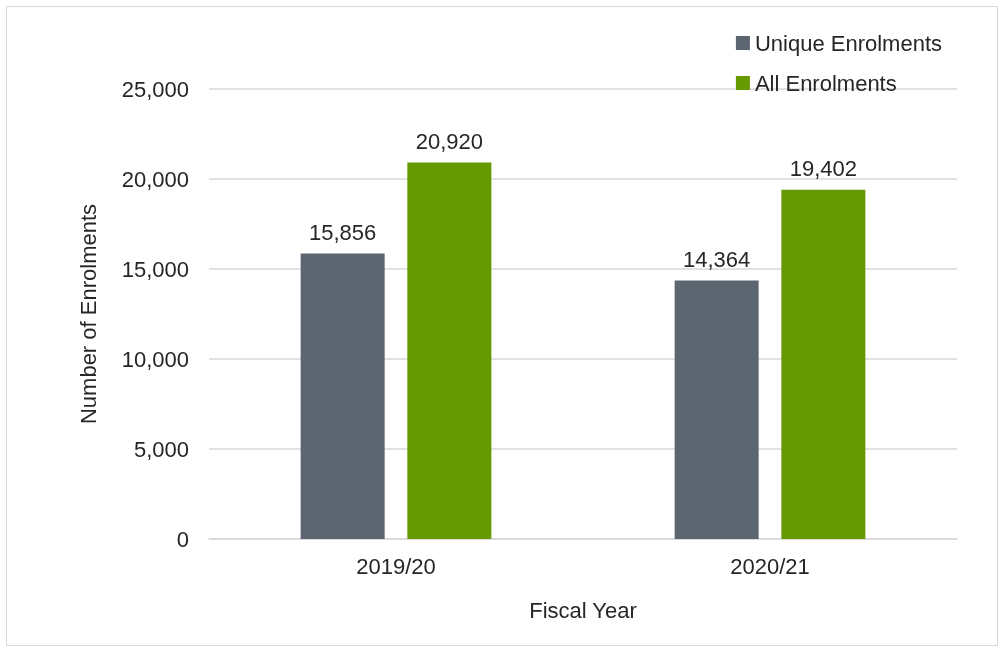  Describe the element at coordinates (155, 179) in the screenshot. I see `y-tick-label: 20,000` at that location.